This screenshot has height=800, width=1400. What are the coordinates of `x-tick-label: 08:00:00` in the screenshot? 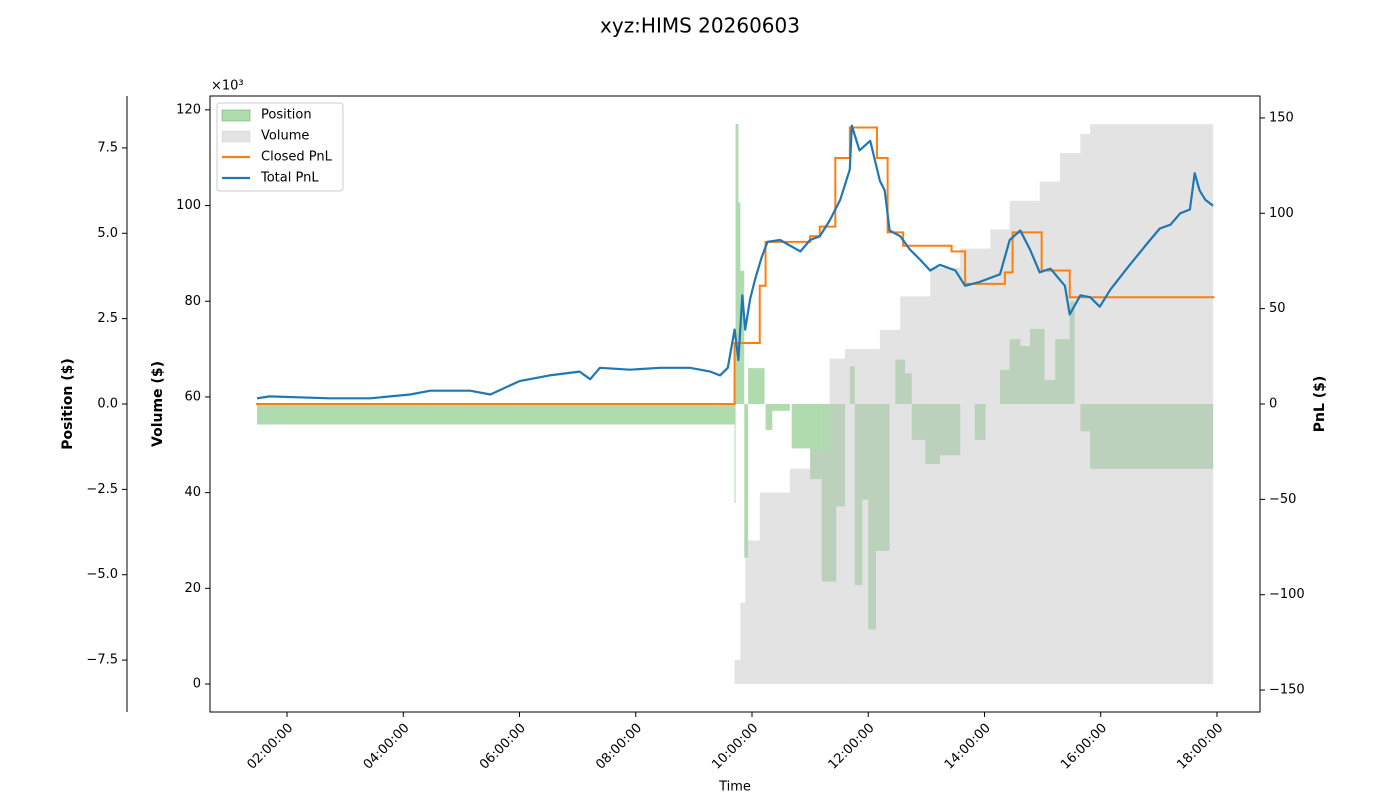 It's located at (619, 747).